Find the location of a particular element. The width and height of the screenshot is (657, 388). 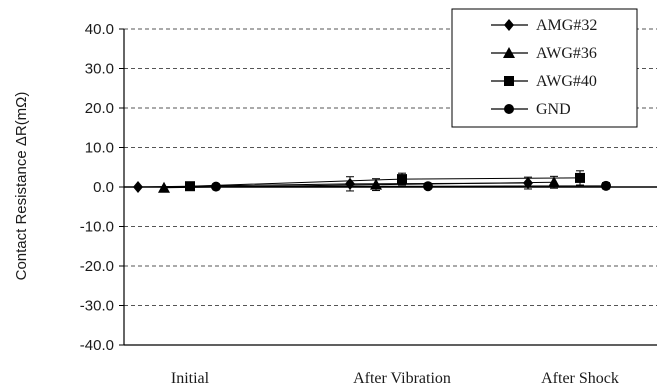

x-tick-label: Initial is located at coordinates (190, 378).